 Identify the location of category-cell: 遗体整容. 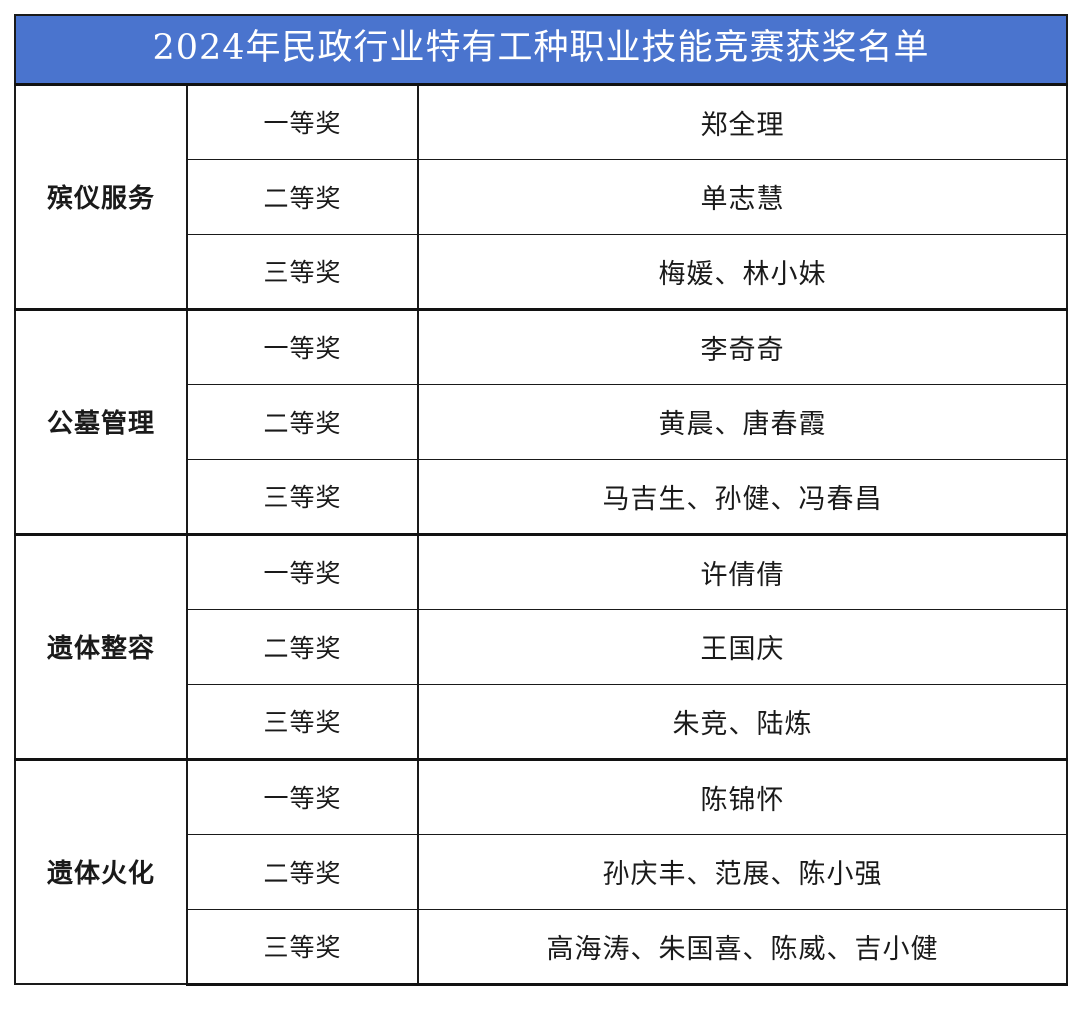
(101, 646).